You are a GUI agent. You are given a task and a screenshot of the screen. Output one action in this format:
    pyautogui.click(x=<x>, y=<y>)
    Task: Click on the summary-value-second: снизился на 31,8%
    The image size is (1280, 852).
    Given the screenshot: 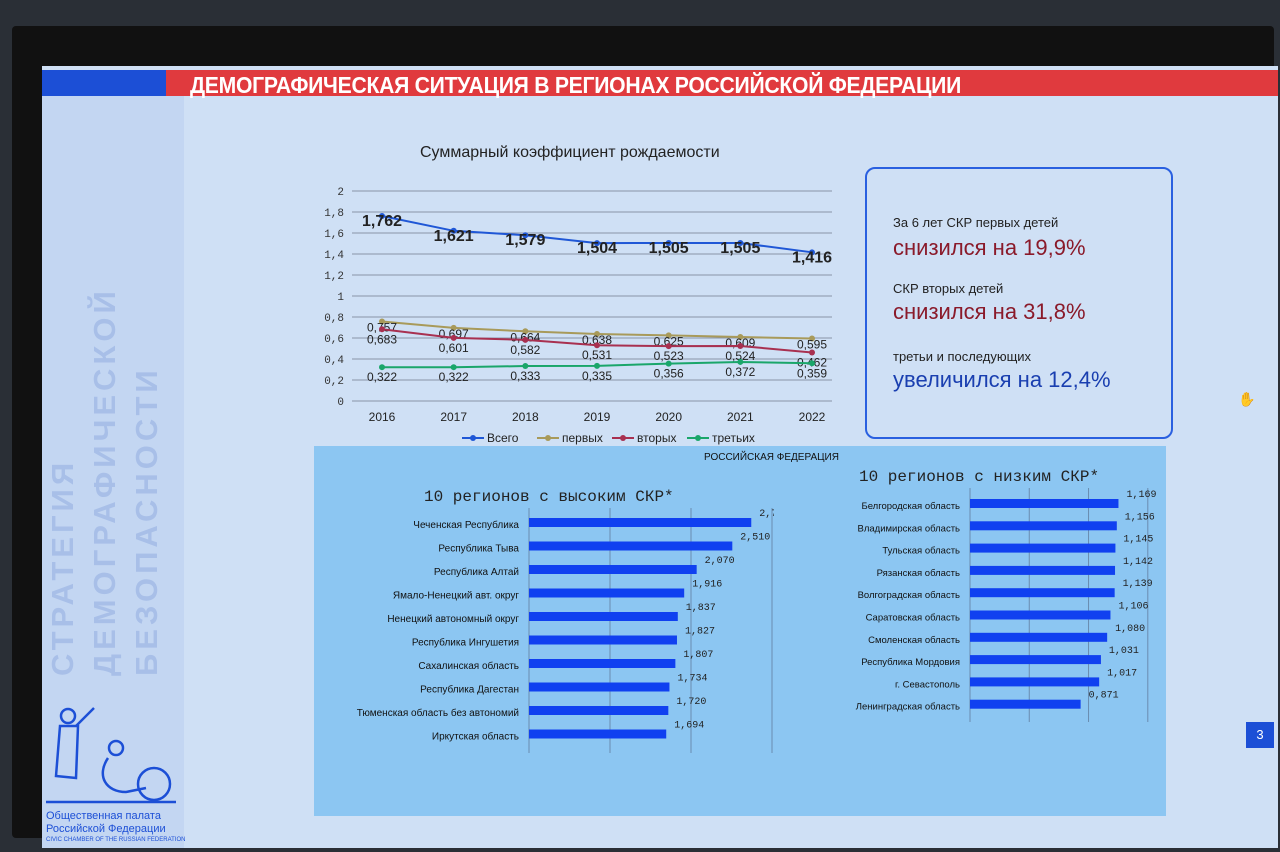 What is the action you would take?
    pyautogui.click(x=989, y=311)
    